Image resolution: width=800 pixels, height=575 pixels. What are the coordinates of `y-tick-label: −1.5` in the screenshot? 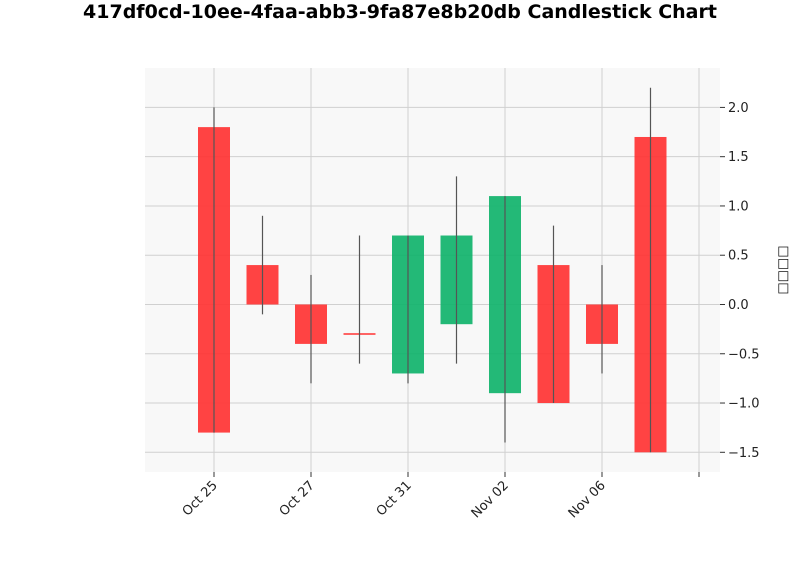 It's located at (744, 453).